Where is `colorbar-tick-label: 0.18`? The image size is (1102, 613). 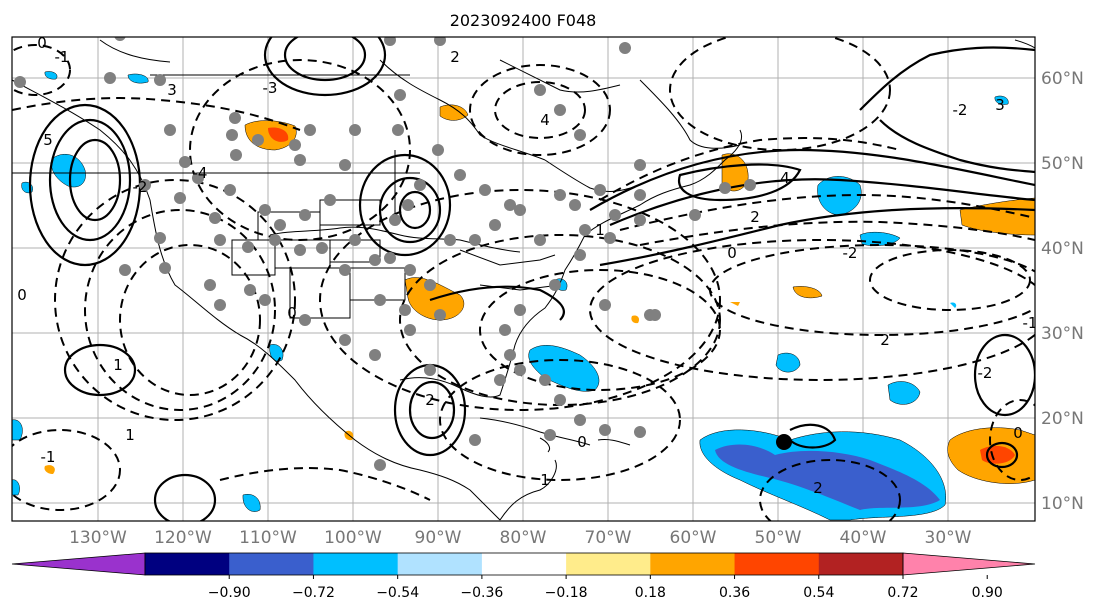
colorbar-tick-label: 0.18 is located at coordinates (650, 593).